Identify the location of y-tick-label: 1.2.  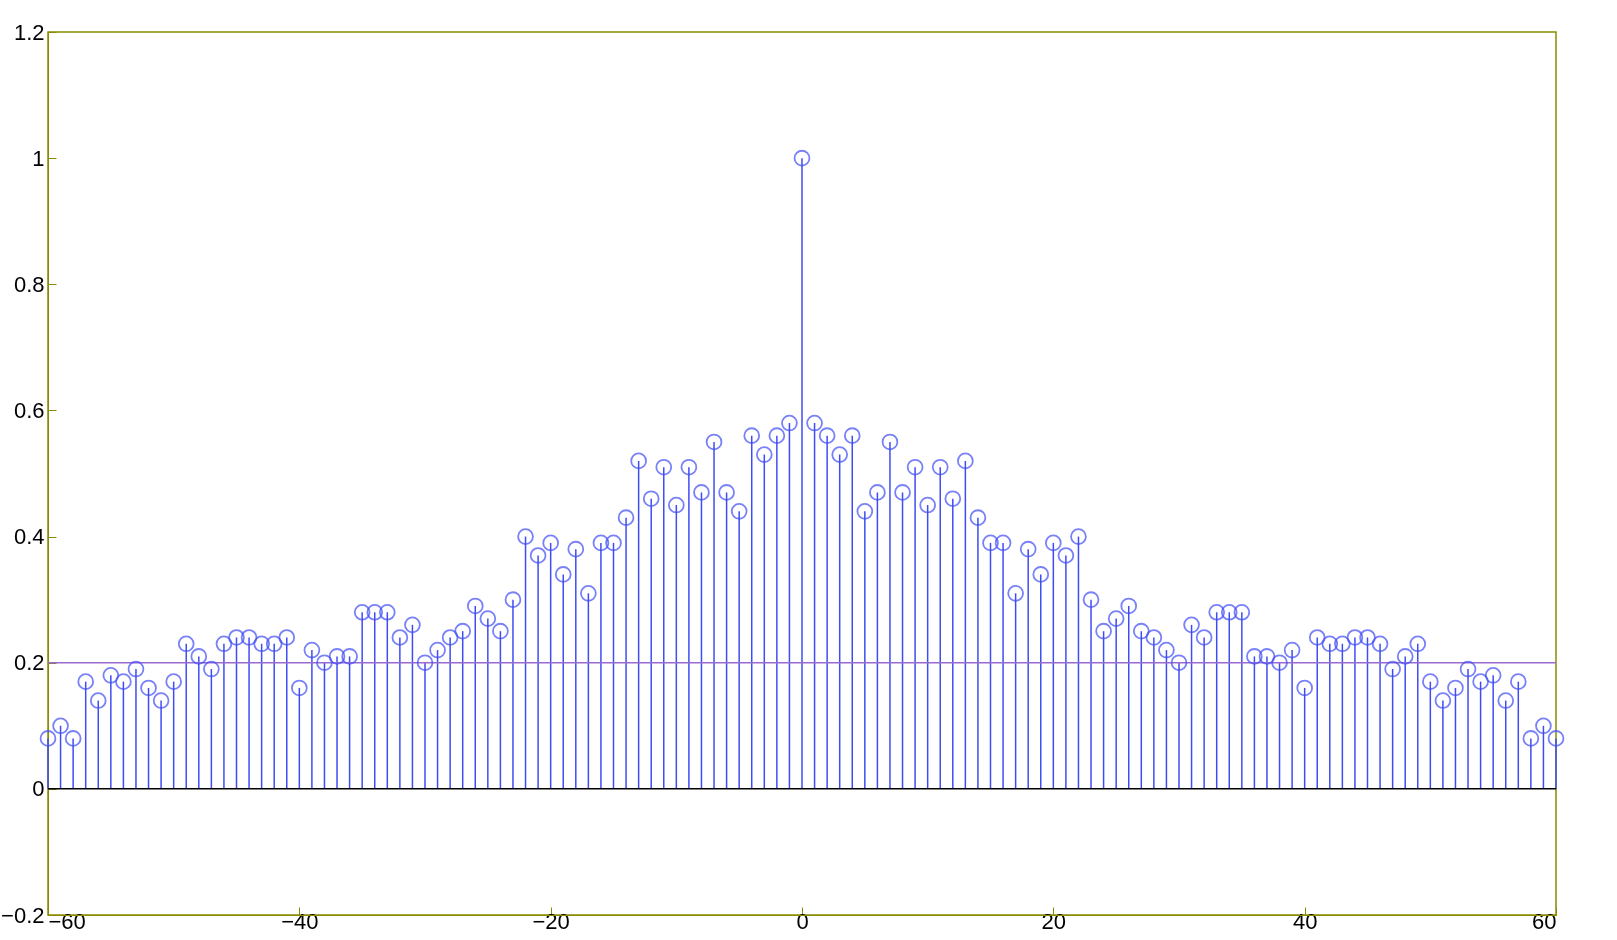
(29, 32).